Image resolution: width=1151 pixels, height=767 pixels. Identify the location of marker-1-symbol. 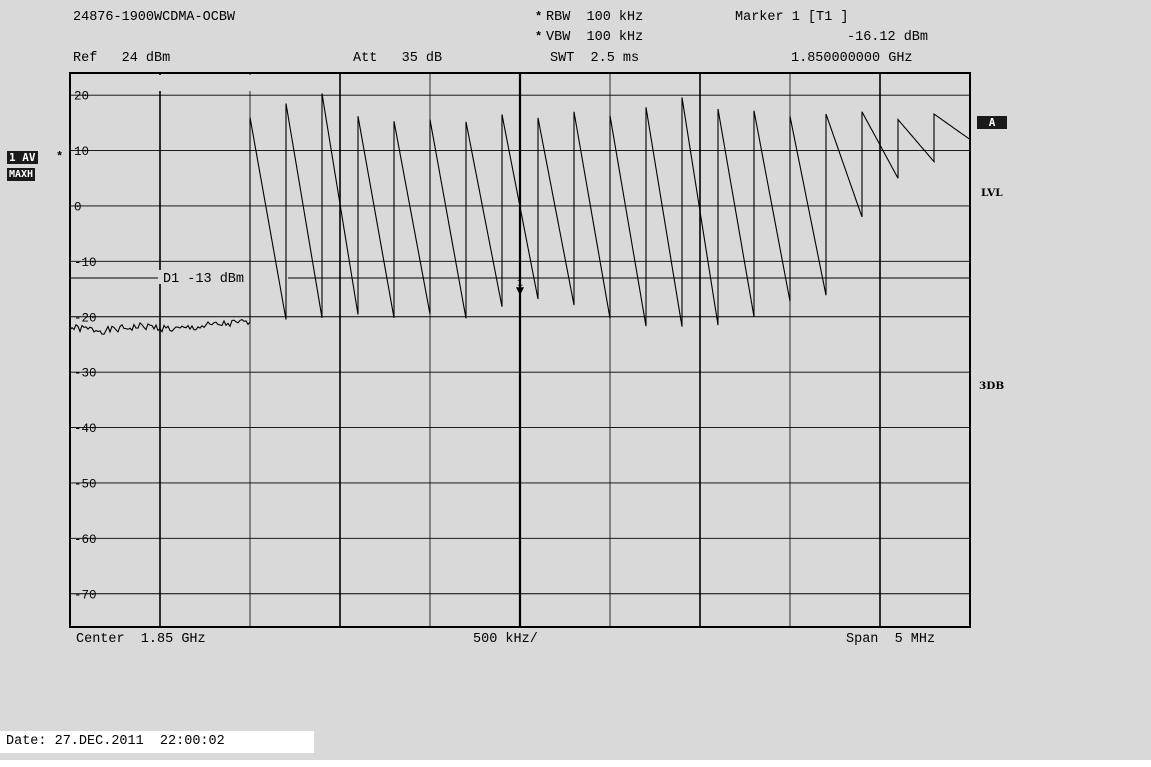
(520, 291).